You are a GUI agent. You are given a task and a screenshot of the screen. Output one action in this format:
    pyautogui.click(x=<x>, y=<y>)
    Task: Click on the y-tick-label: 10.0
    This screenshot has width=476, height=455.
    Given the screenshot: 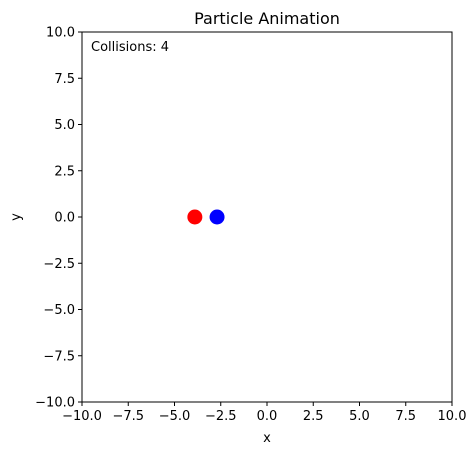 What is the action you would take?
    pyautogui.click(x=60, y=33)
    